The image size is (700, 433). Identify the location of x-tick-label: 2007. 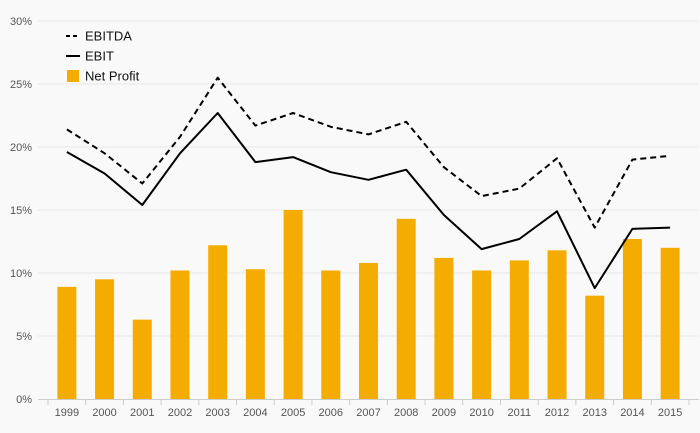
(368, 413).